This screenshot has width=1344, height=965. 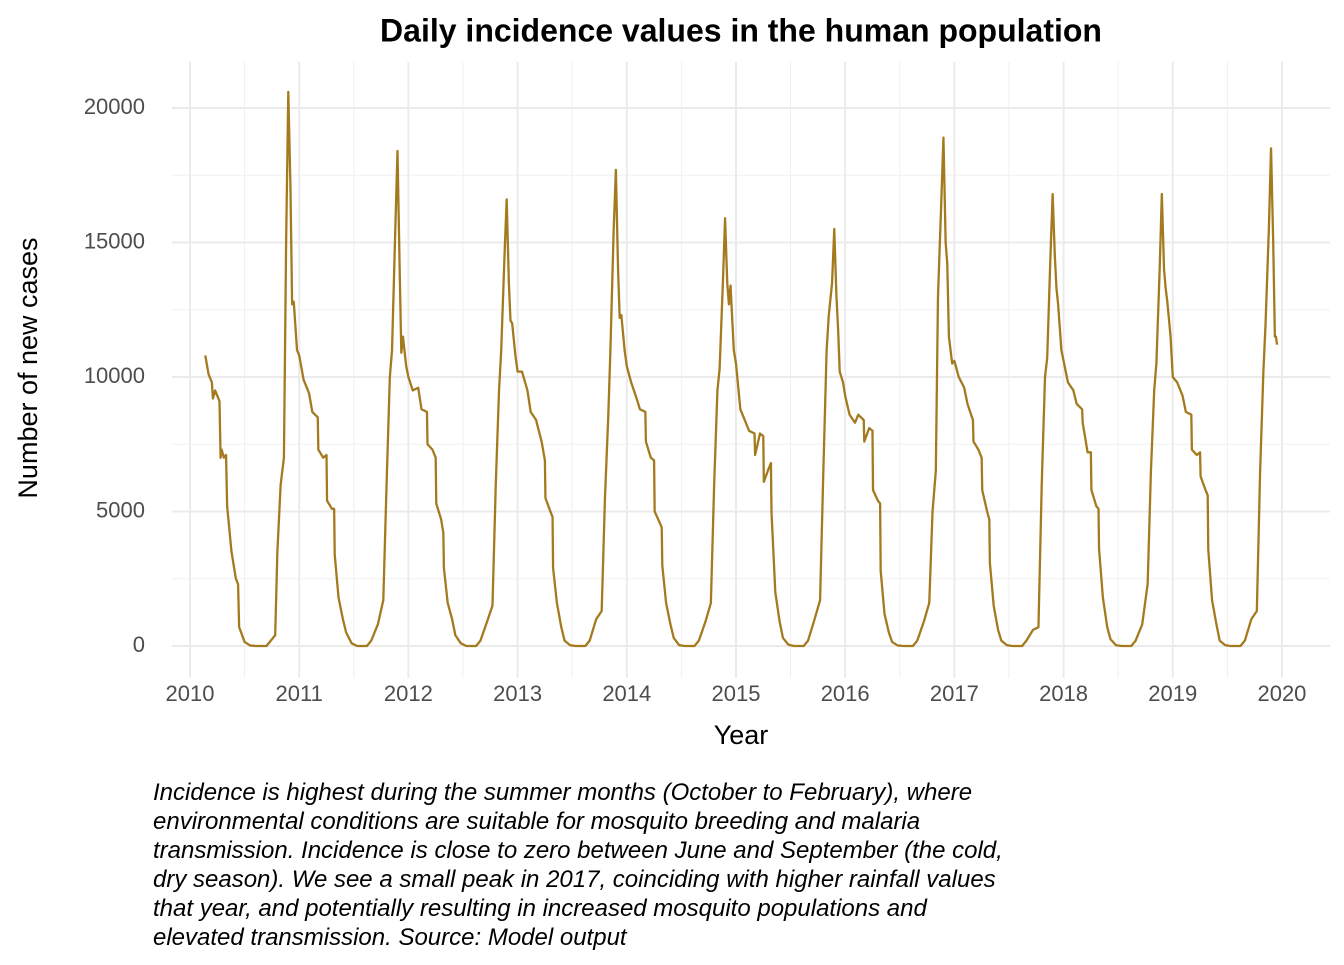 I want to click on x-tick-label: 2011, so click(x=299, y=693).